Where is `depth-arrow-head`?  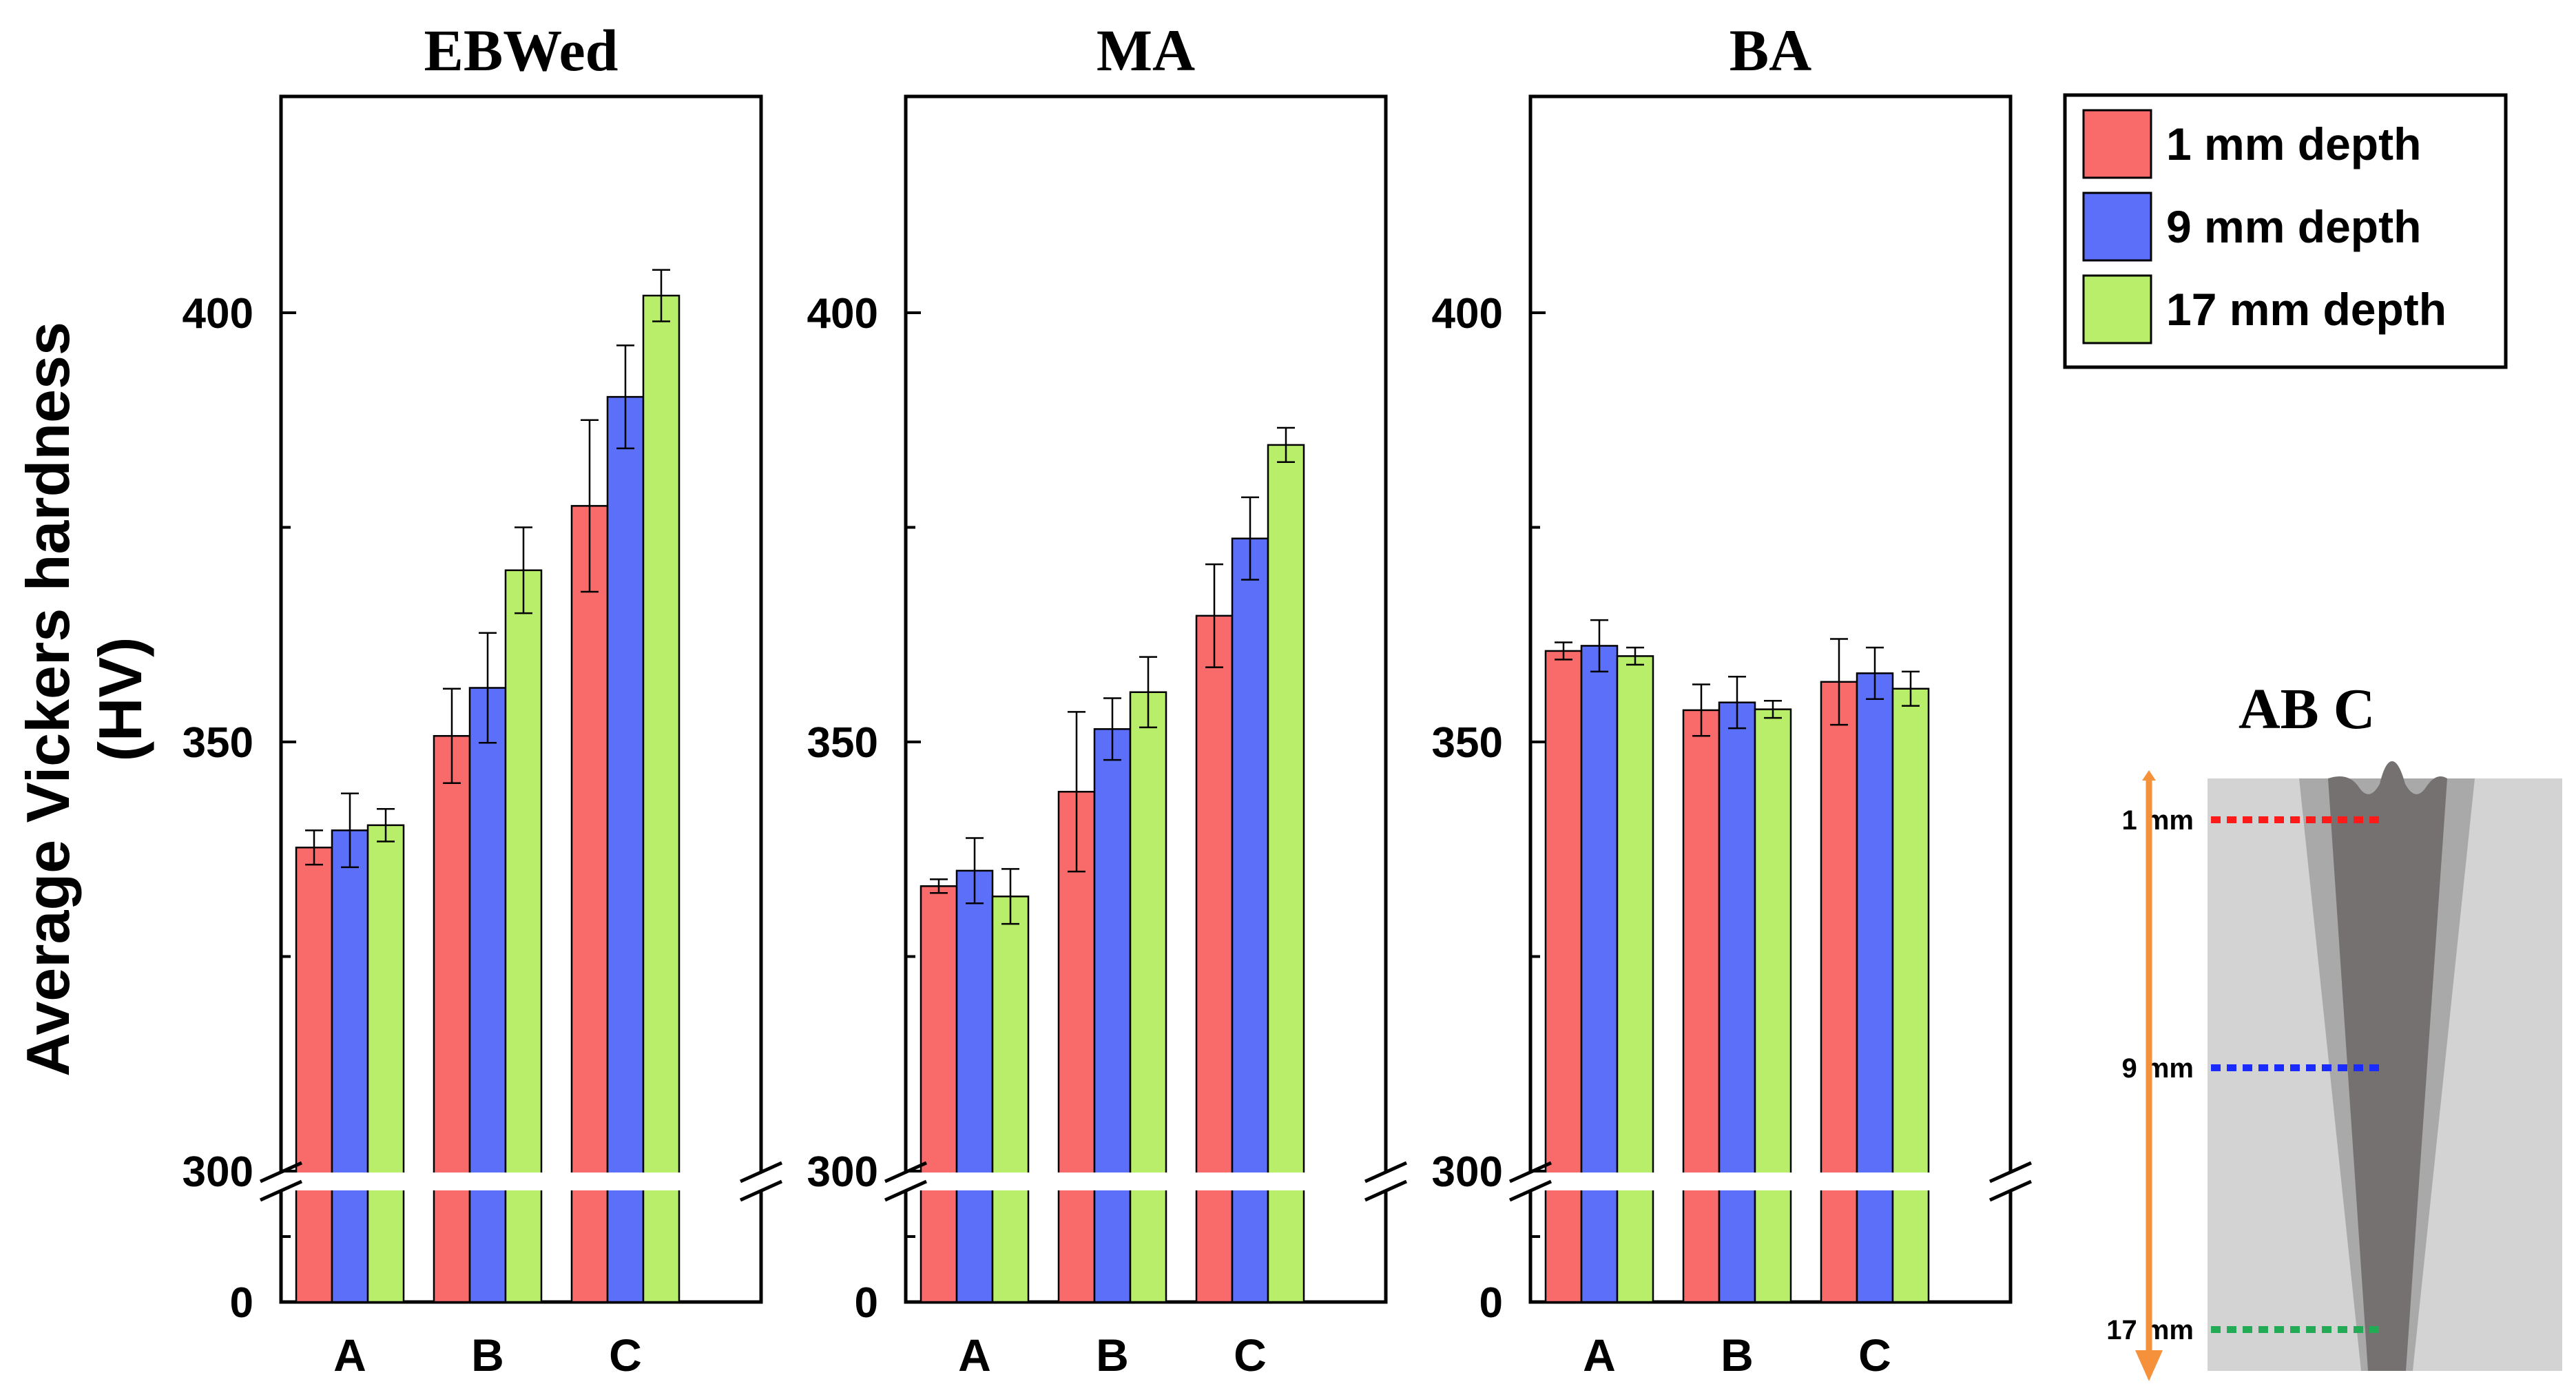 depth-arrow-head is located at coordinates (2149, 1365).